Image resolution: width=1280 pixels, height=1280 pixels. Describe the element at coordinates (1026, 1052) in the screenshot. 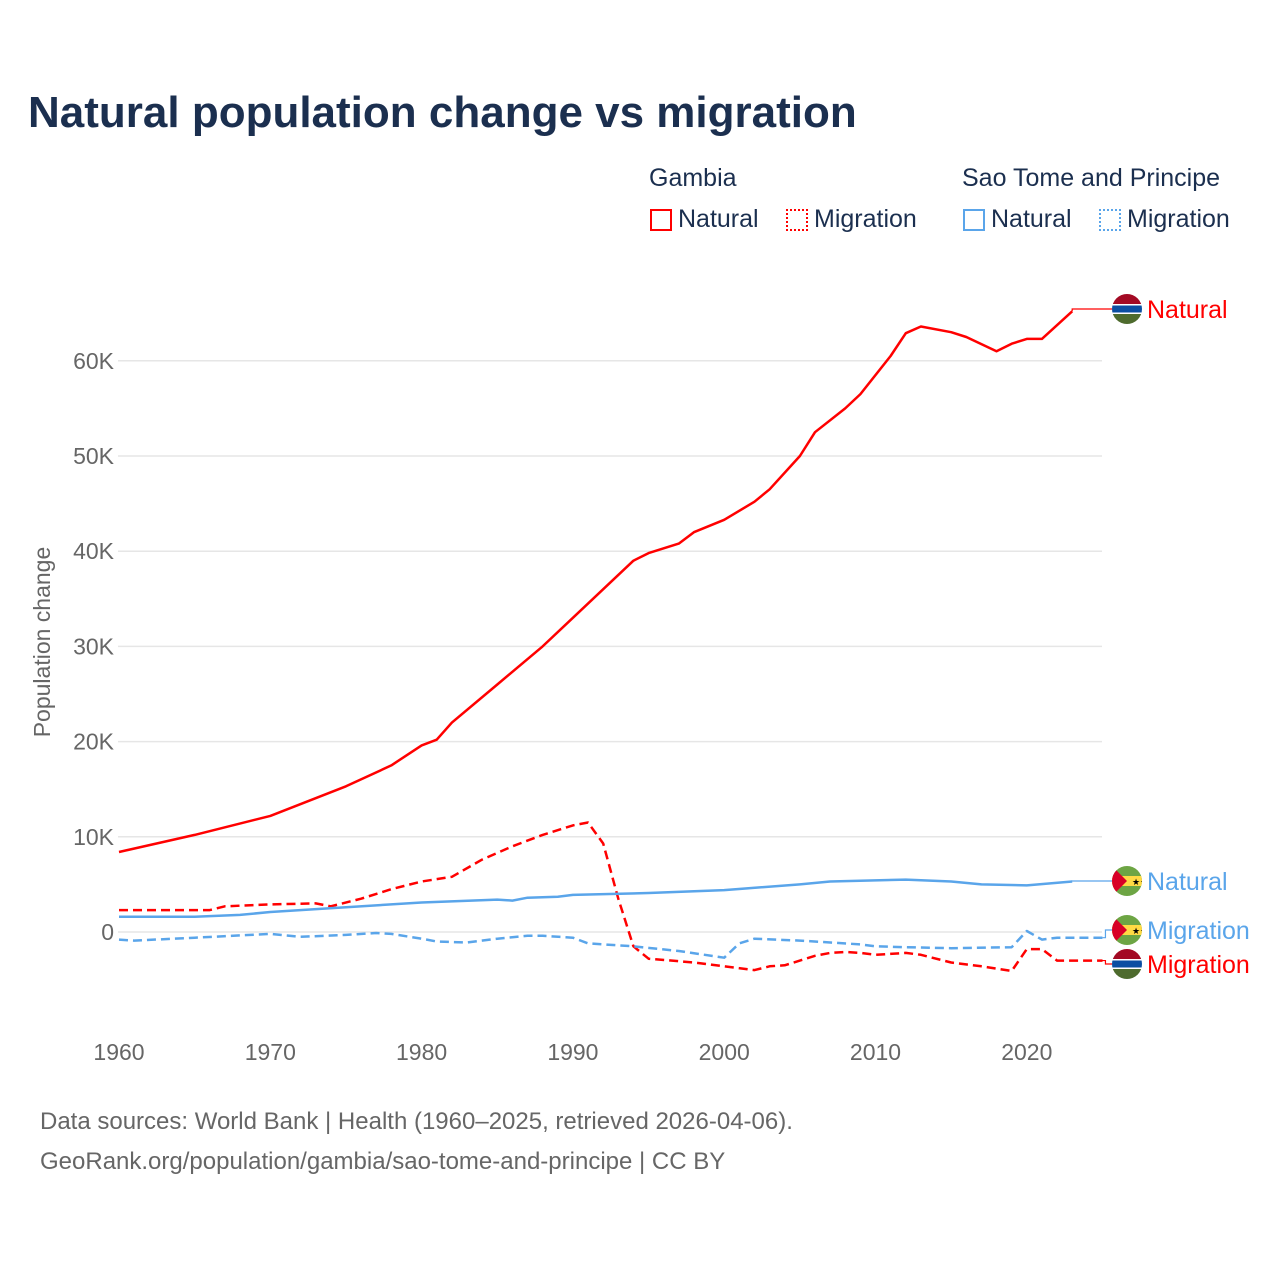

I see `x-tick-label: 2020` at that location.